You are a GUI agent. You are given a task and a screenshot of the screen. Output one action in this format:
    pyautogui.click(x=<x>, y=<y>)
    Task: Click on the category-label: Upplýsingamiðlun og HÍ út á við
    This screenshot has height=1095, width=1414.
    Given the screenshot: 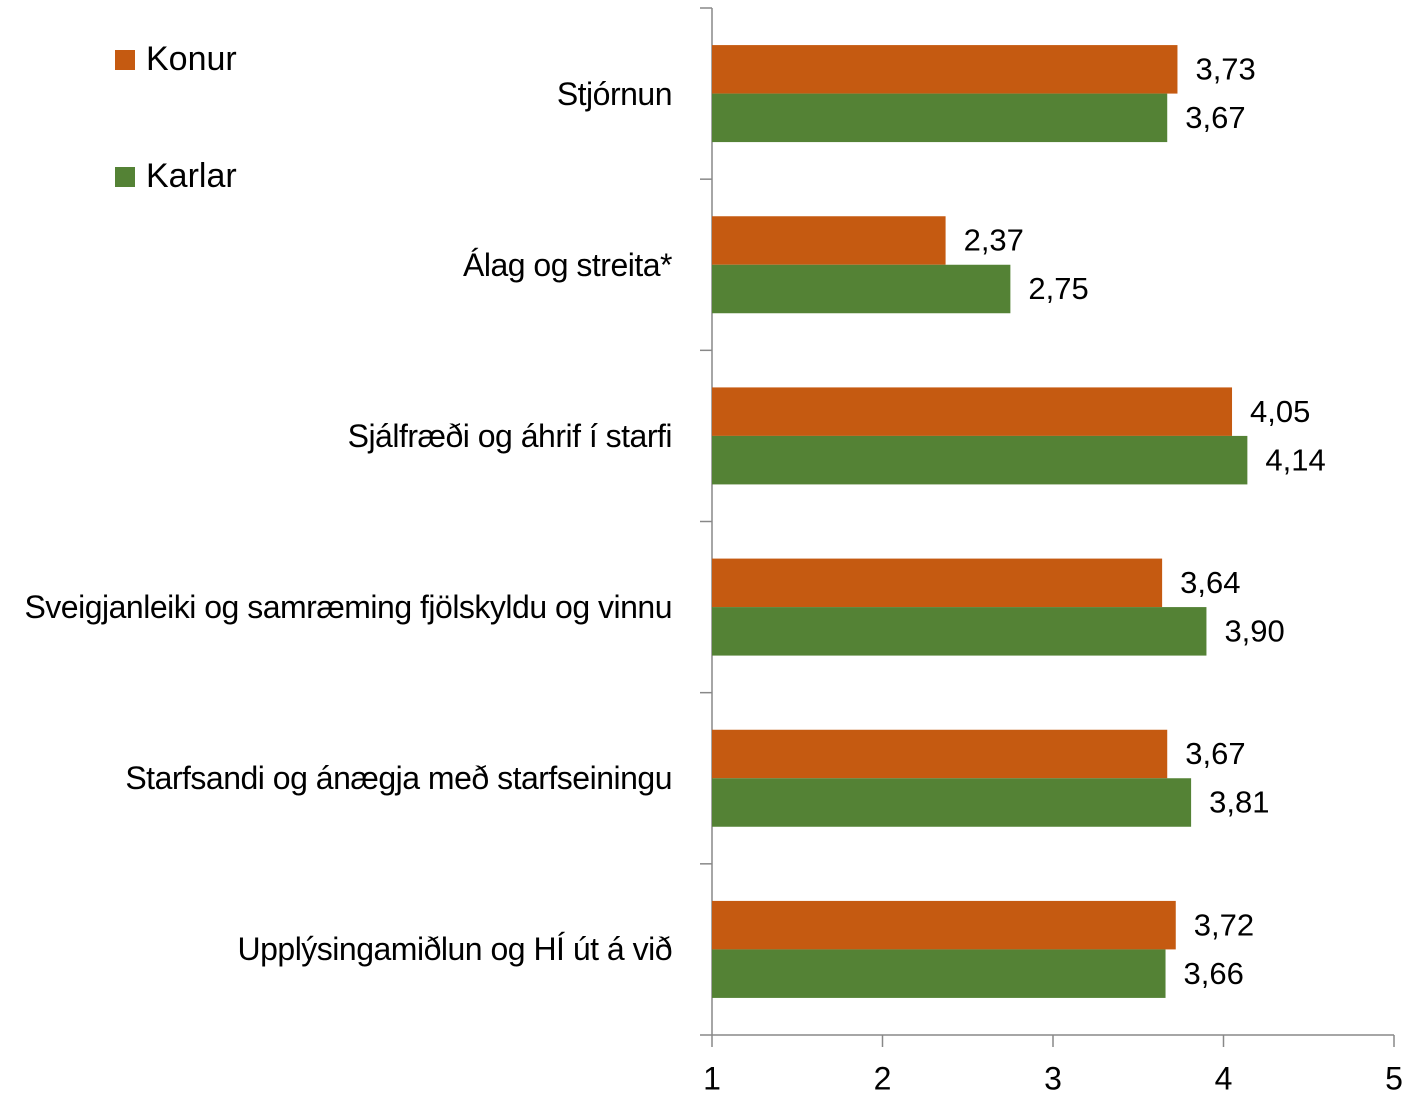 What is the action you would take?
    pyautogui.click(x=336, y=949)
    